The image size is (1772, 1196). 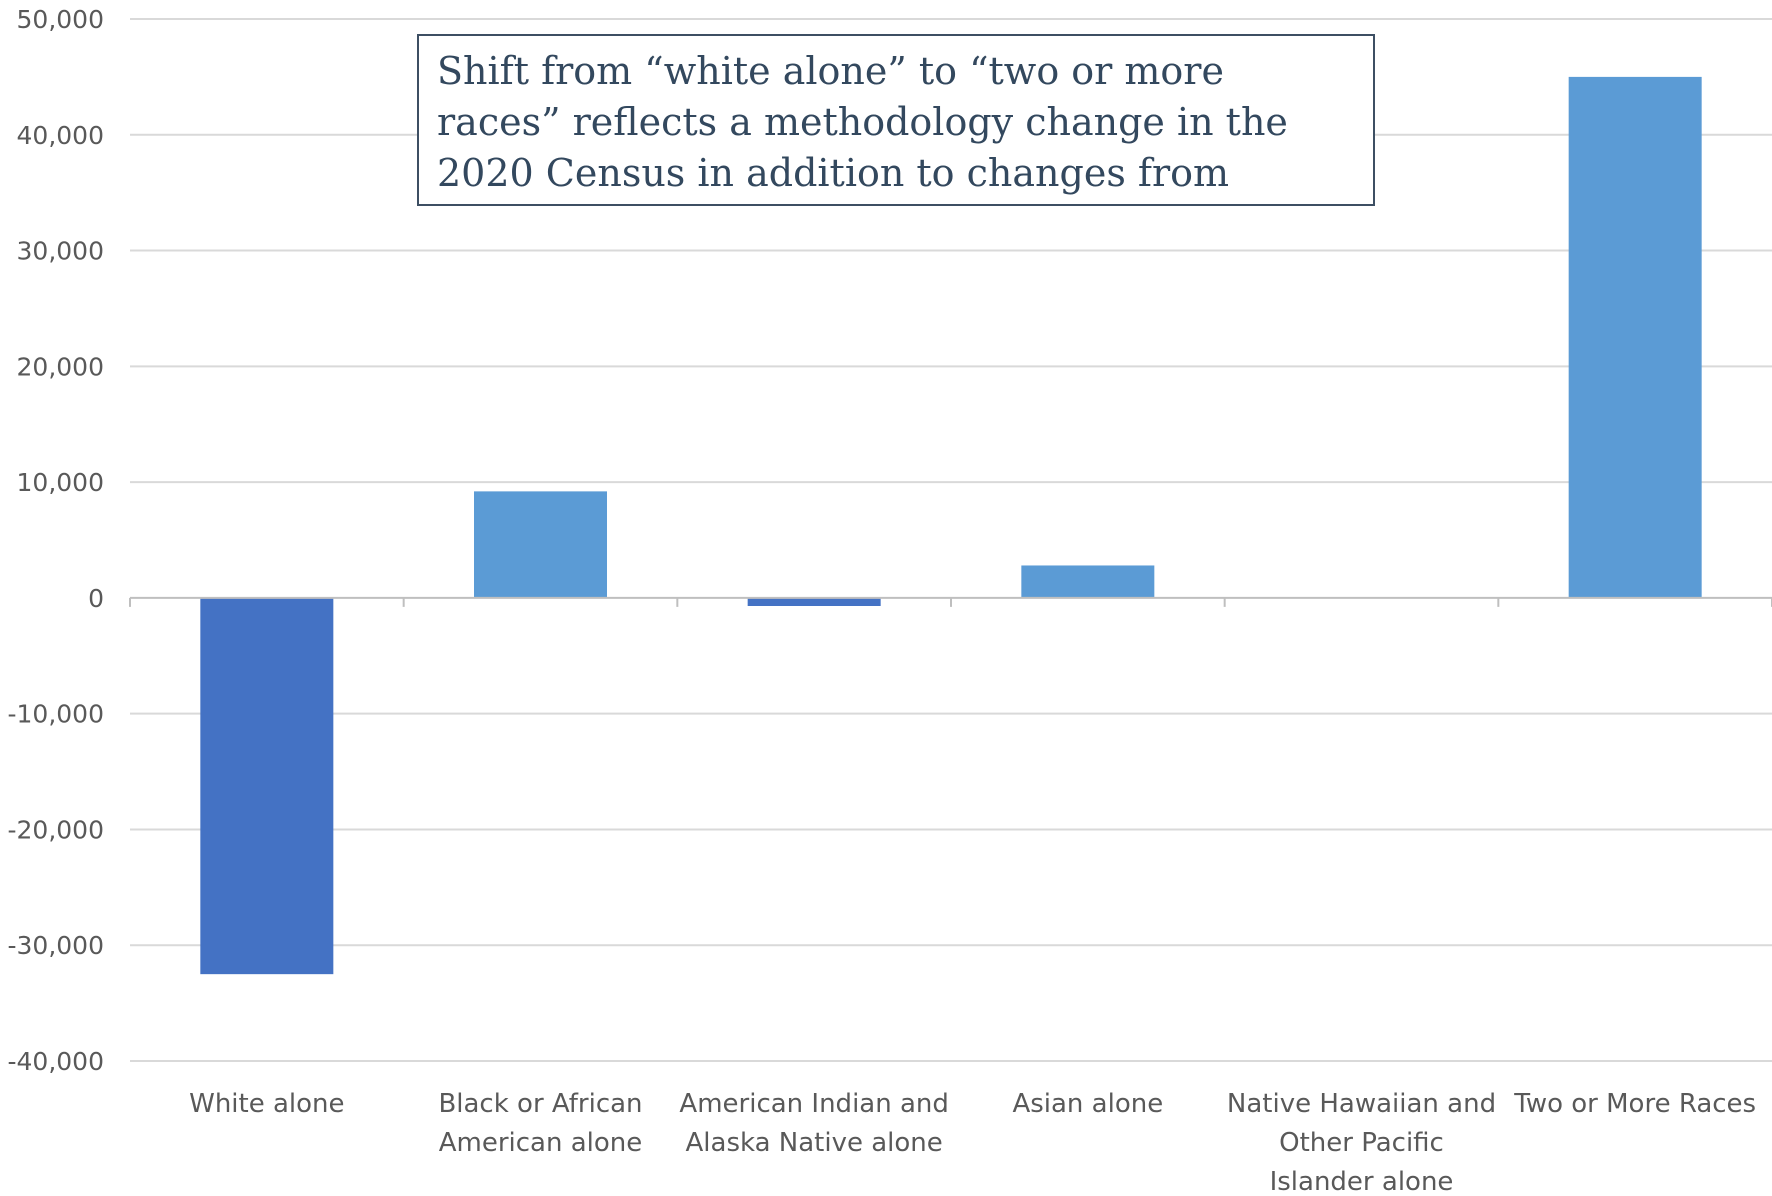 What do you see at coordinates (56, 945) in the screenshot?
I see `y-tick-label: -30,000` at bounding box center [56, 945].